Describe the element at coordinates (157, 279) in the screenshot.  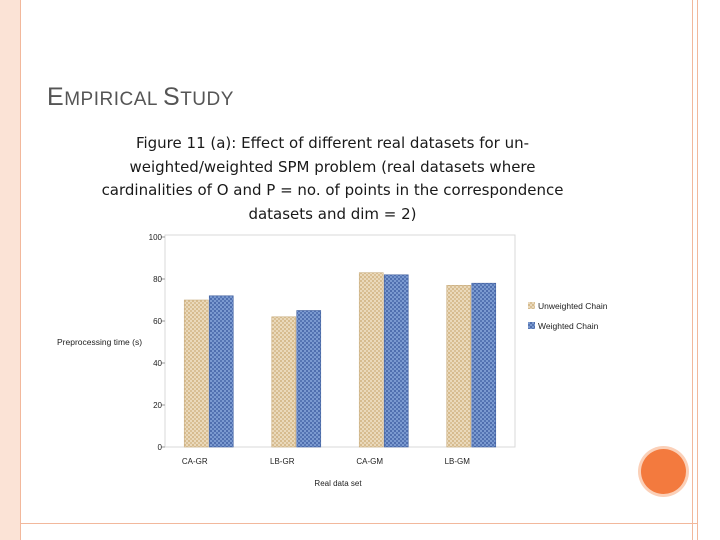
I see `y-tick-label: 80` at that location.